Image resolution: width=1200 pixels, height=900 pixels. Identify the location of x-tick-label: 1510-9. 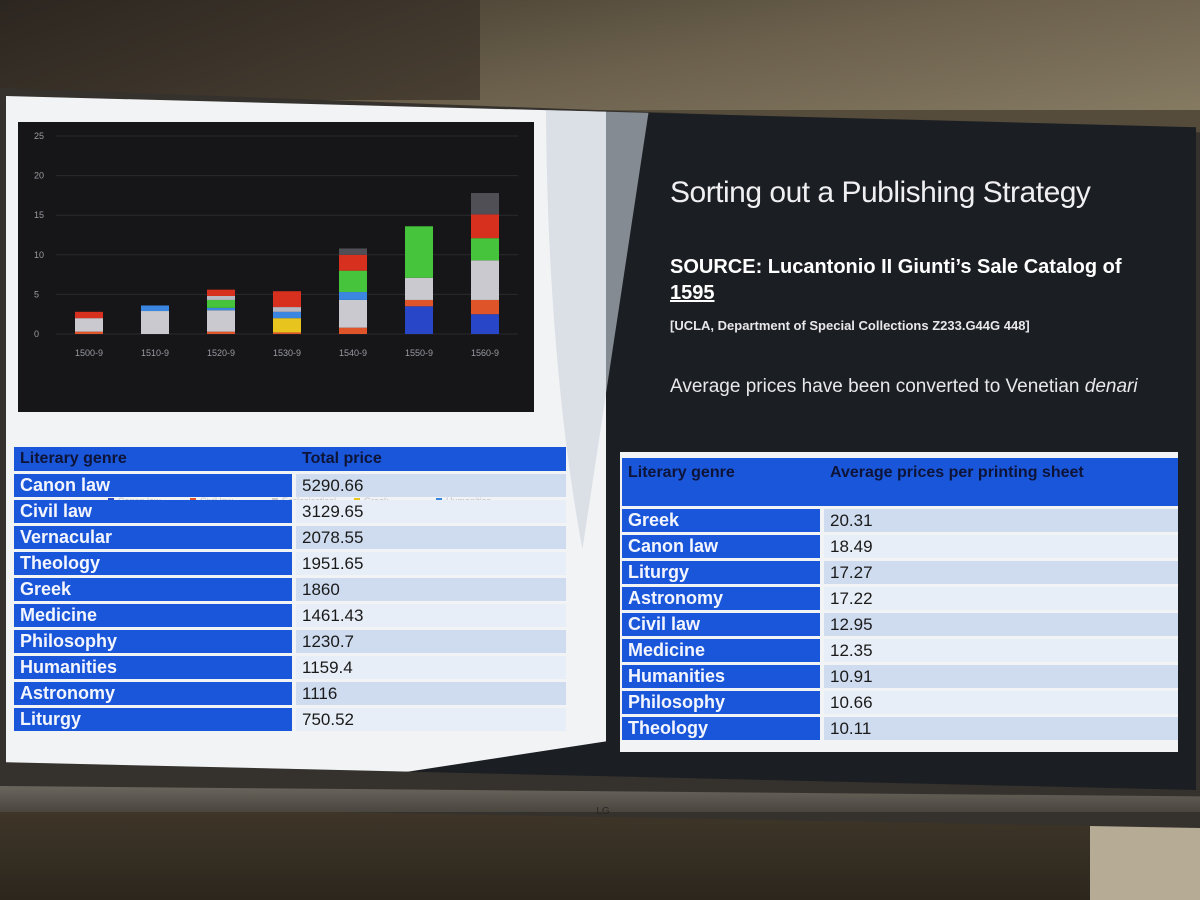
(155, 353).